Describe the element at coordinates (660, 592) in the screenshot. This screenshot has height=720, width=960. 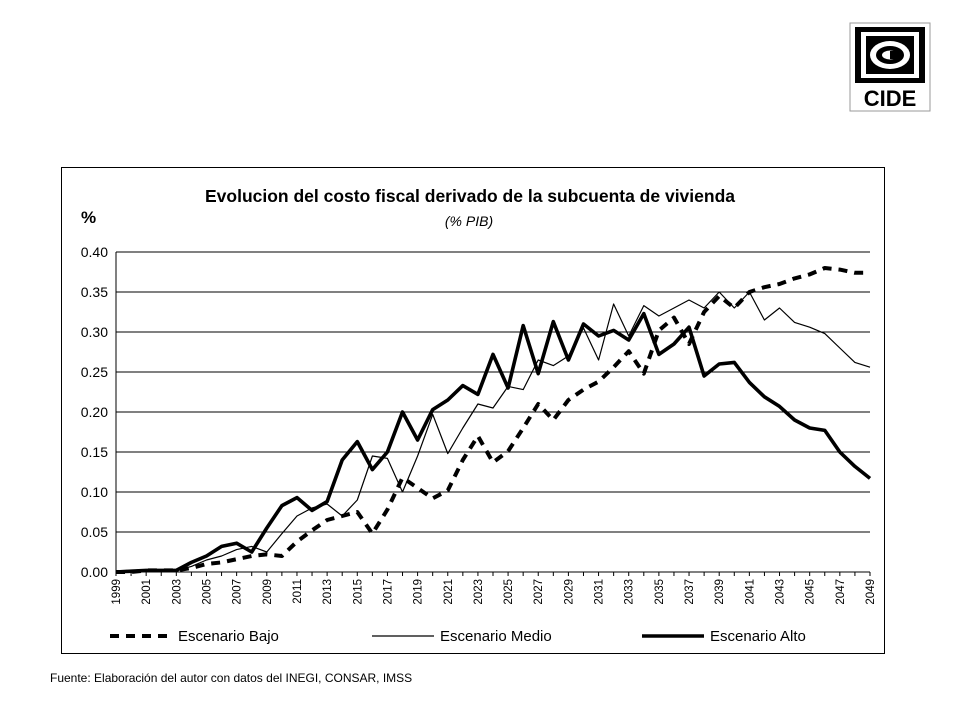
I see `x-tick-label: 2035` at that location.